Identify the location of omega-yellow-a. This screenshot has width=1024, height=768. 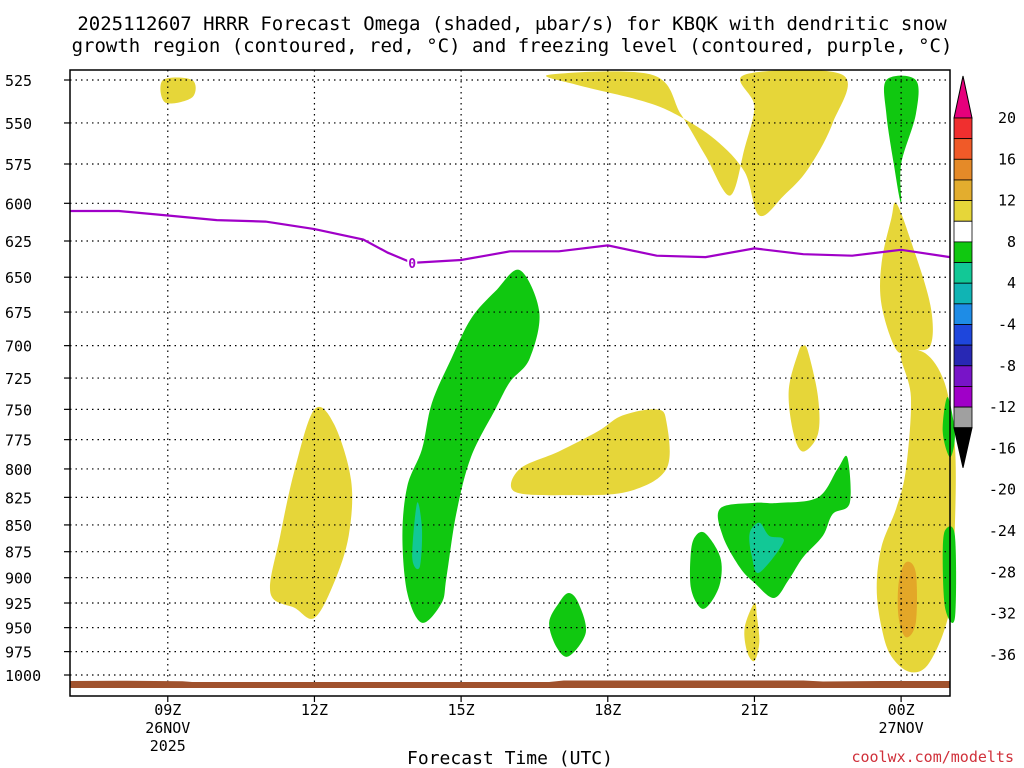
(178, 90).